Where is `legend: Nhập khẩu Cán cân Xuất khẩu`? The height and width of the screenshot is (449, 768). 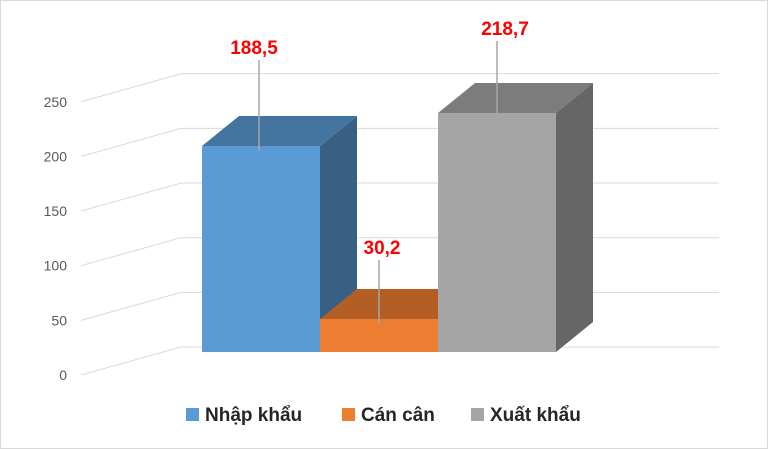
legend: Nhập khẩu Cán cân Xuất khẩu is located at coordinates (383, 415).